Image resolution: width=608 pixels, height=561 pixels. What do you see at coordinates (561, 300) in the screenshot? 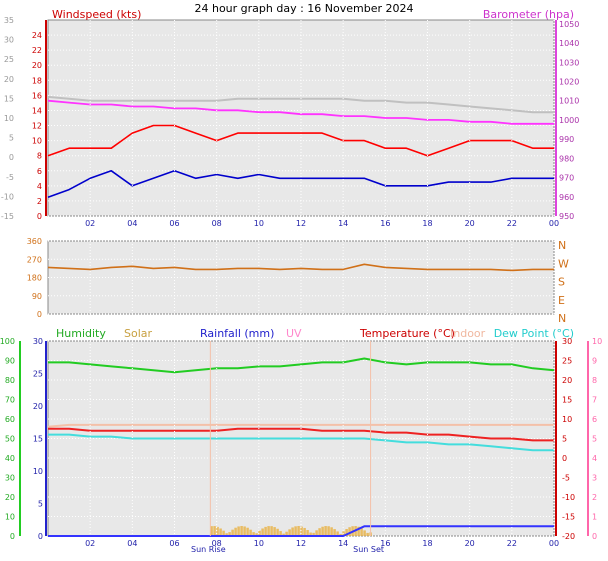
I see `compass-label: E` at bounding box center [561, 300].